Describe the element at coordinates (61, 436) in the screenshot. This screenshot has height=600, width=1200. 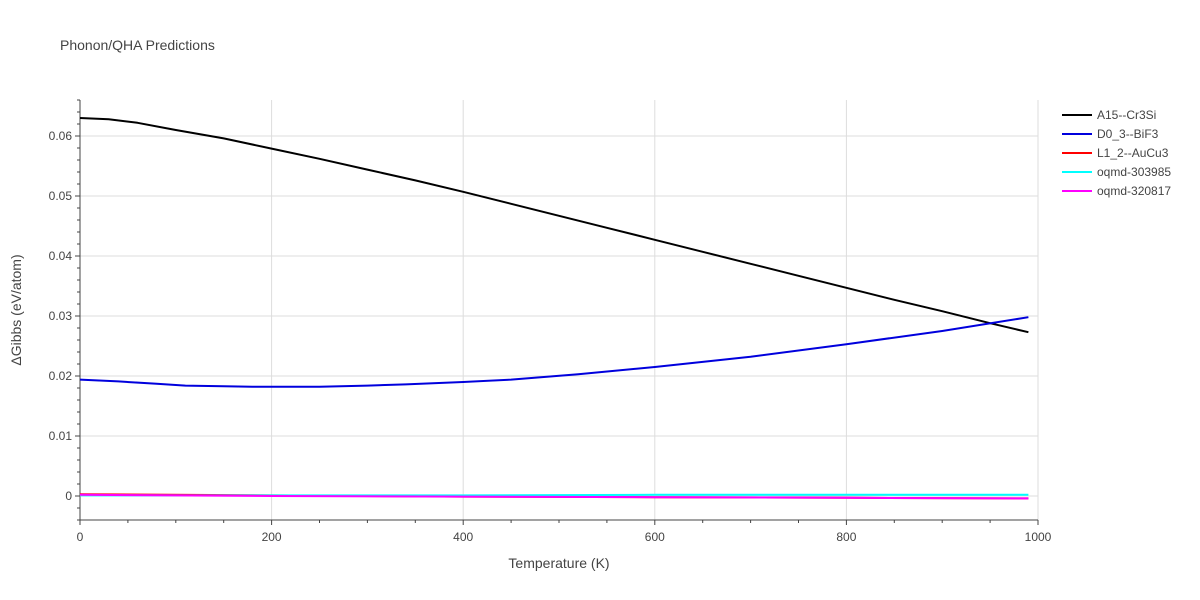
I see `y-tick-label: 0.01` at that location.